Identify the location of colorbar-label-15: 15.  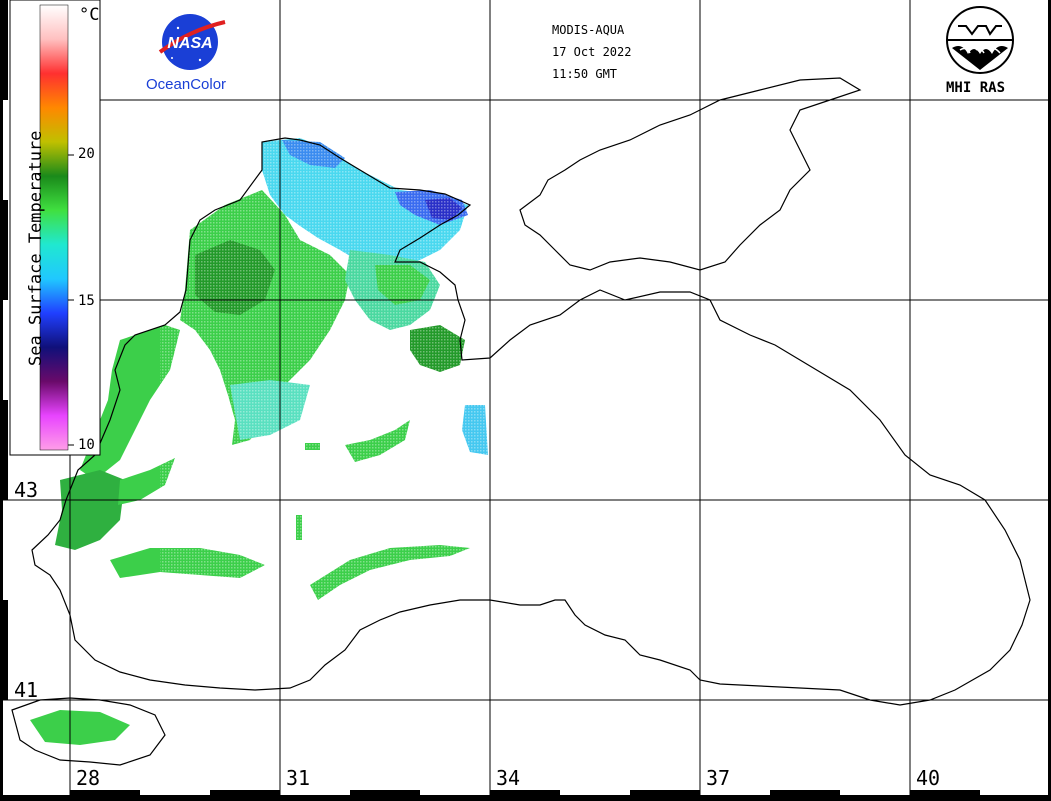
(86, 301).